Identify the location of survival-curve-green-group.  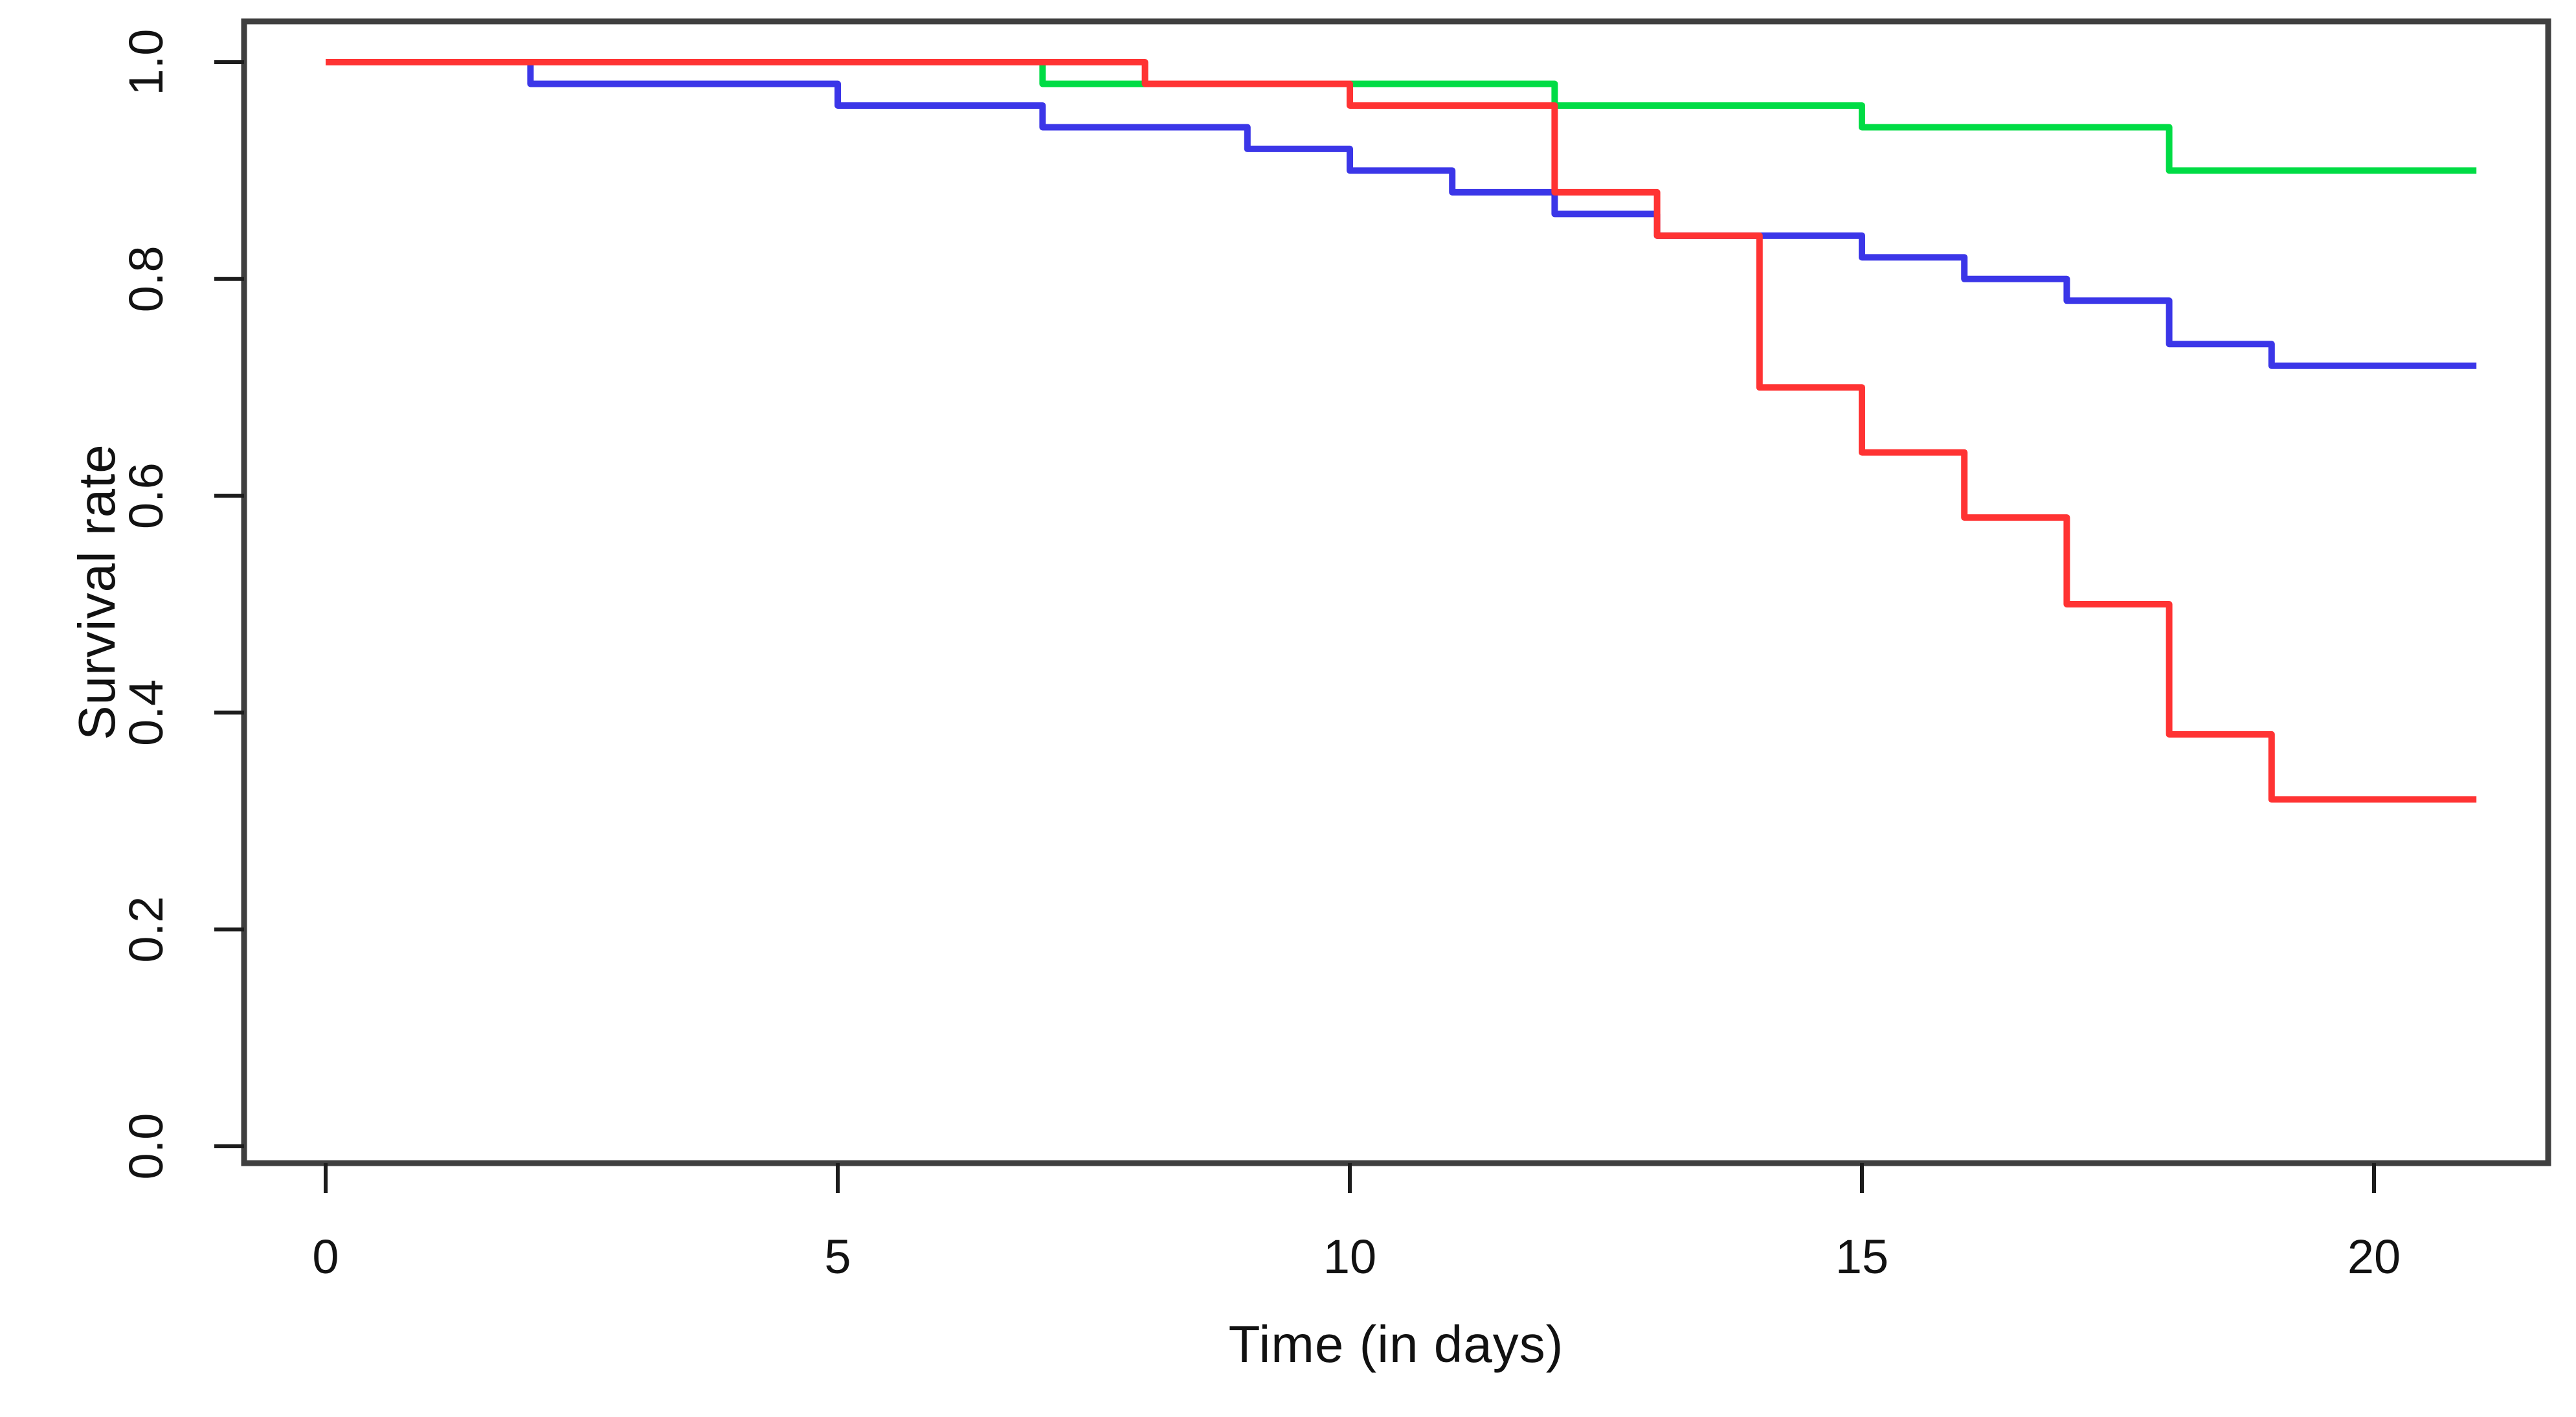
(1401, 116).